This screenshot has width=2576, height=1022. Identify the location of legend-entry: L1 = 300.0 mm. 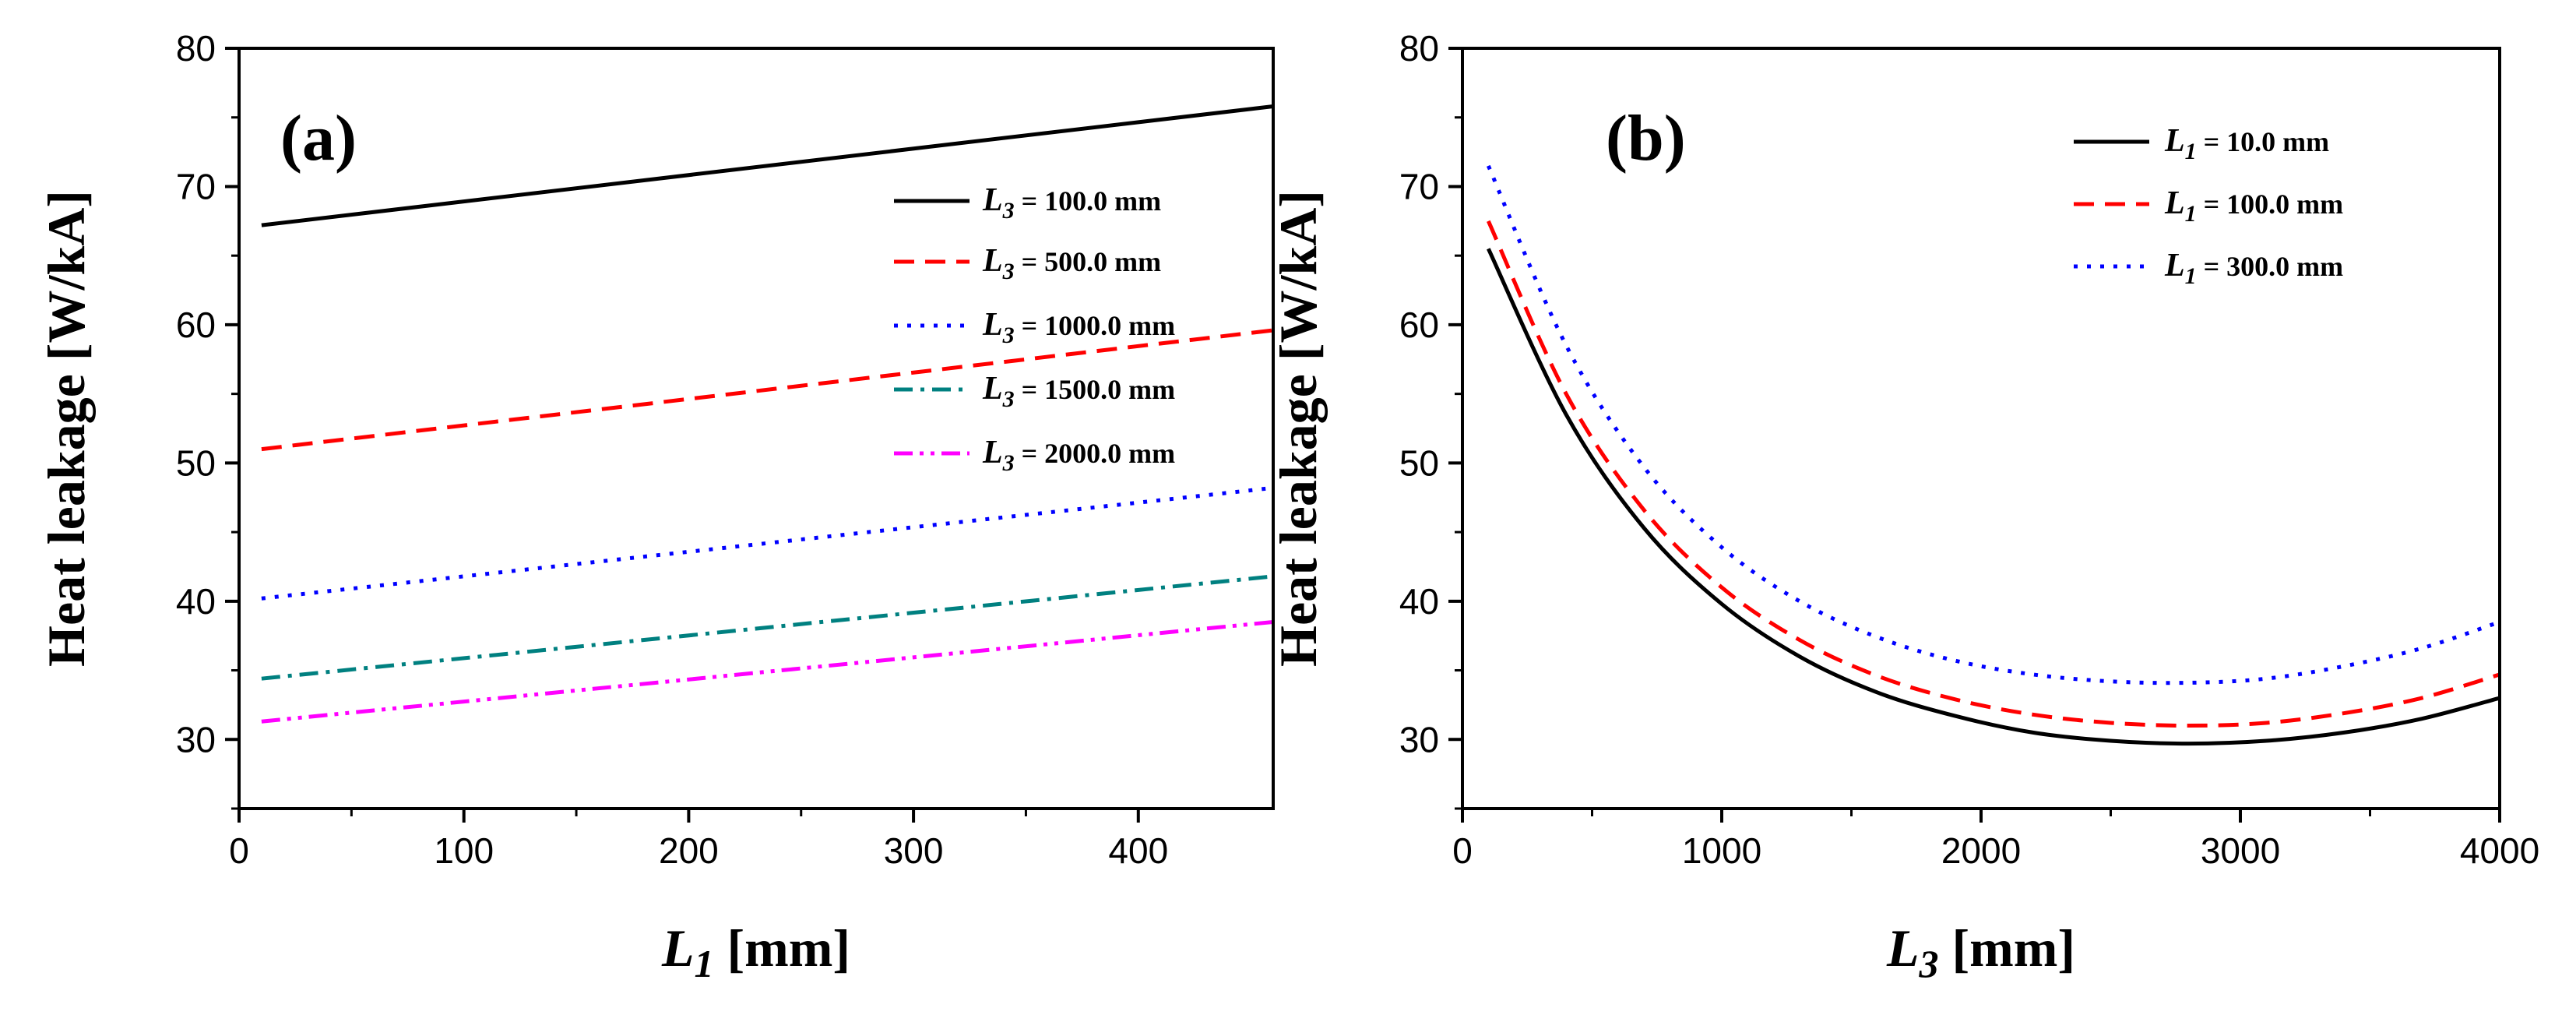
(2208, 268).